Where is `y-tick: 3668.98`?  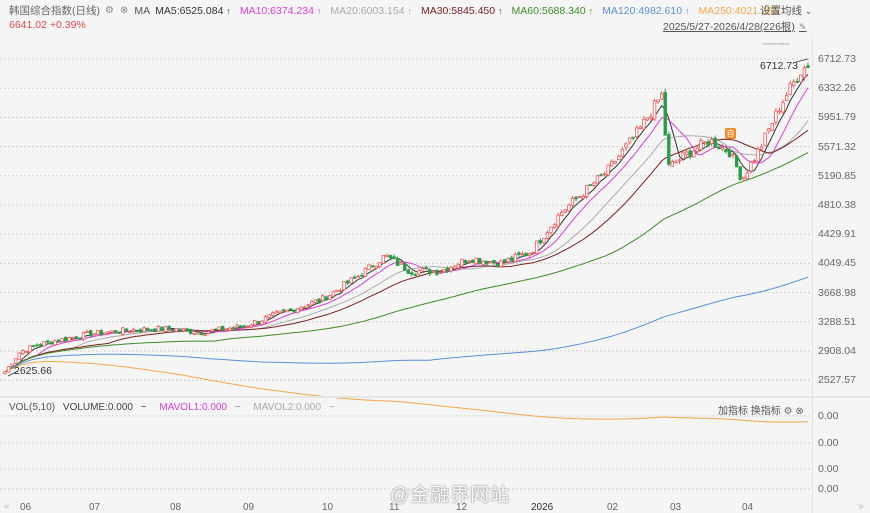 y-tick: 3668.98 is located at coordinates (837, 292).